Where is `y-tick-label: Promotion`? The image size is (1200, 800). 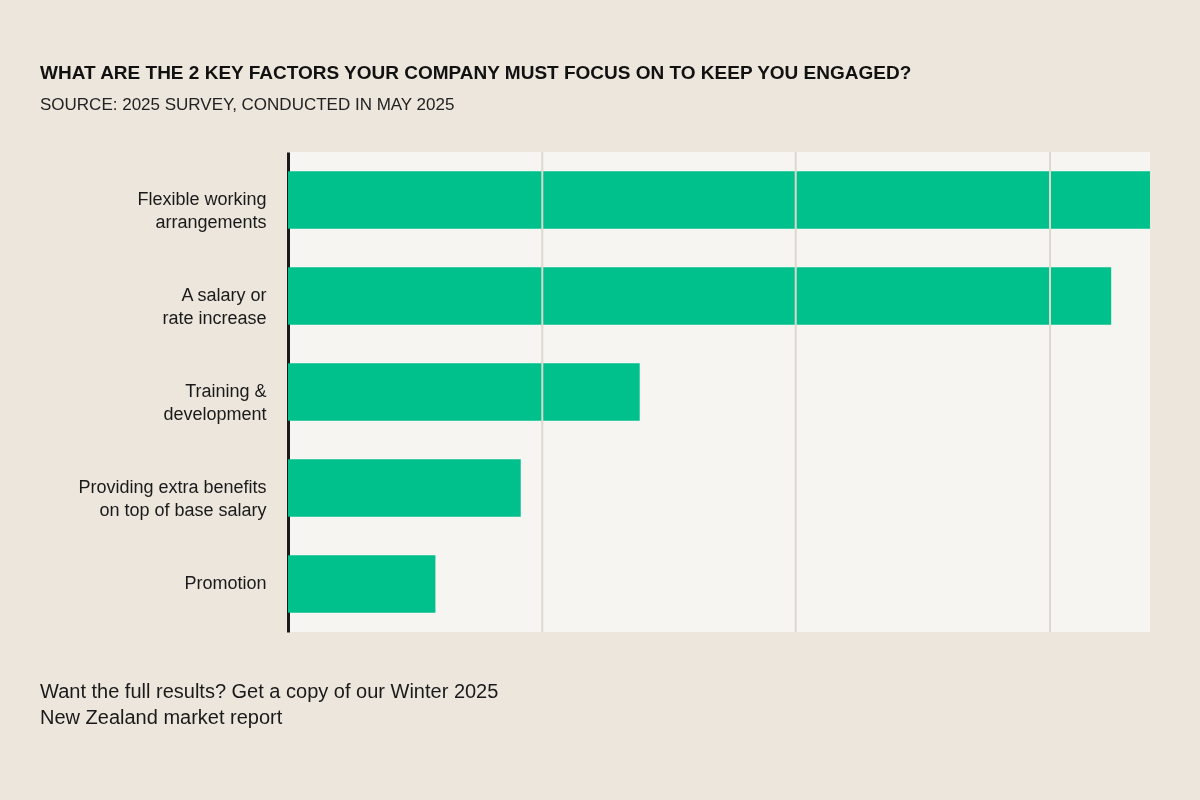
y-tick-label: Promotion is located at coordinates (225, 583).